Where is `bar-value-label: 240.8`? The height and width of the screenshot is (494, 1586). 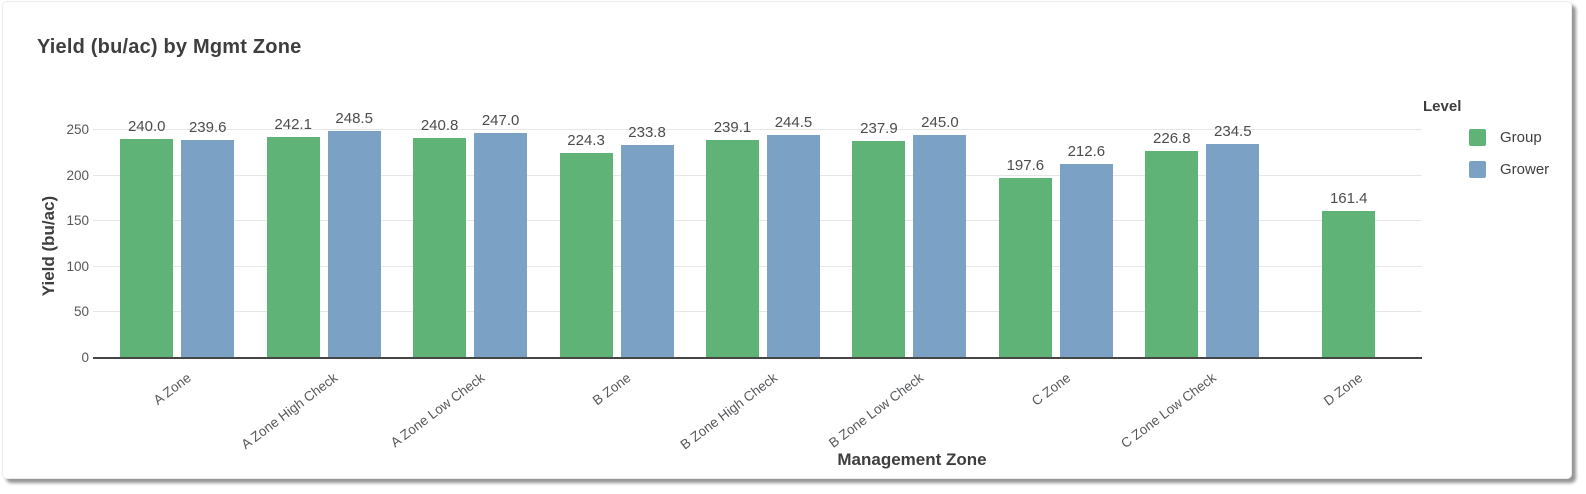 bar-value-label: 240.8 is located at coordinates (439, 126).